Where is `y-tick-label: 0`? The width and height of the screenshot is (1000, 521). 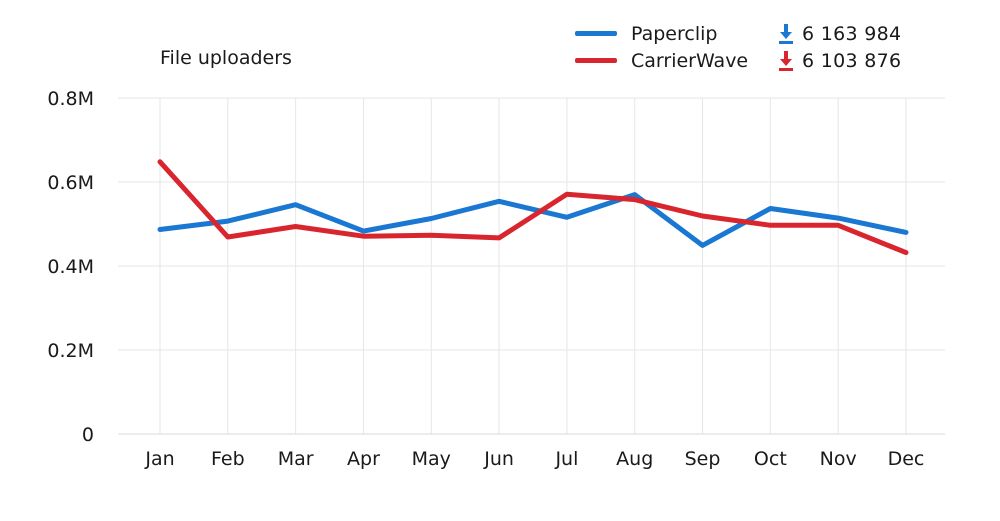
y-tick-label: 0 is located at coordinates (88, 435).